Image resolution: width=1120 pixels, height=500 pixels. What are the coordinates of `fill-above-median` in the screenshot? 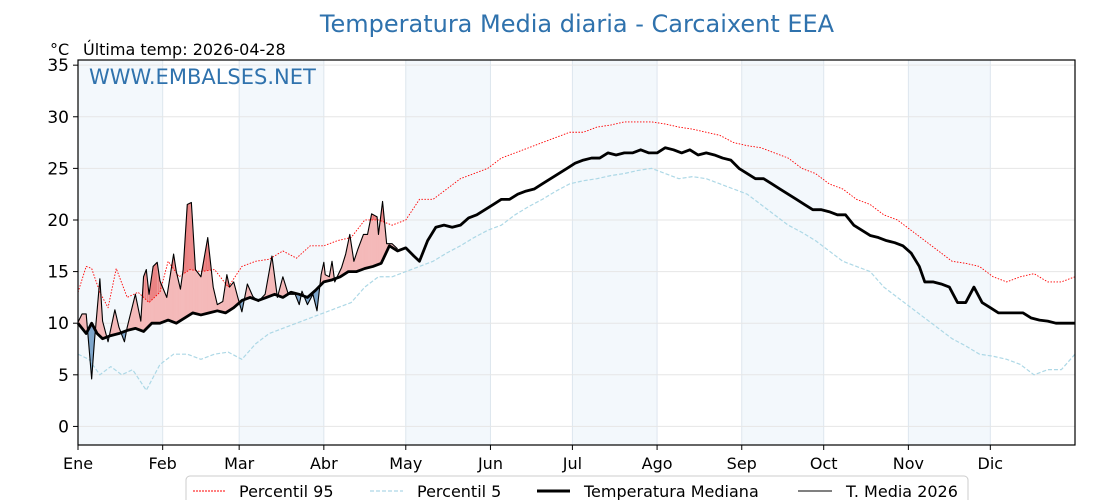 It's located at (162, 303).